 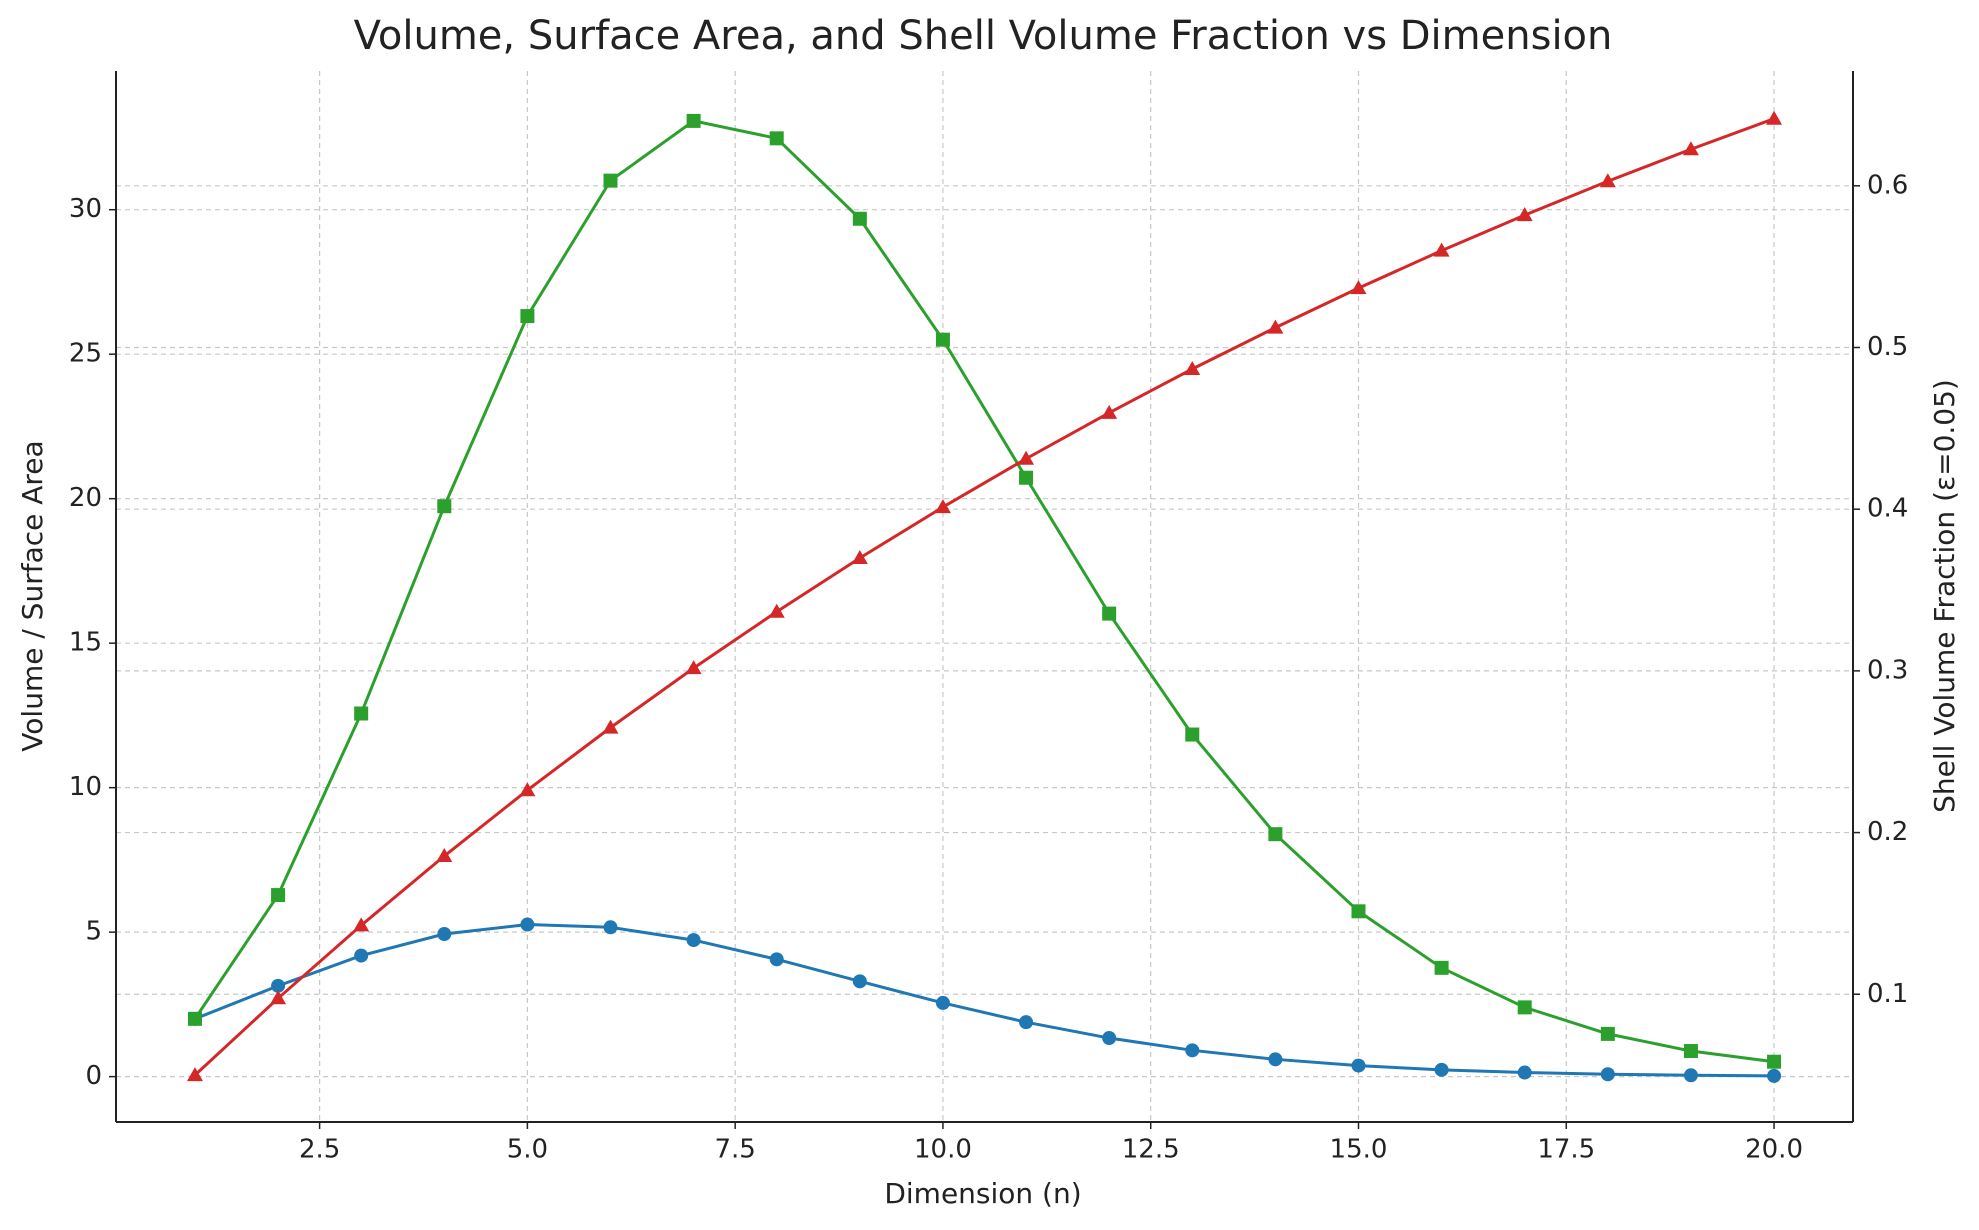 I want to click on y2-tick-label: 0.6, so click(x=1887, y=185).